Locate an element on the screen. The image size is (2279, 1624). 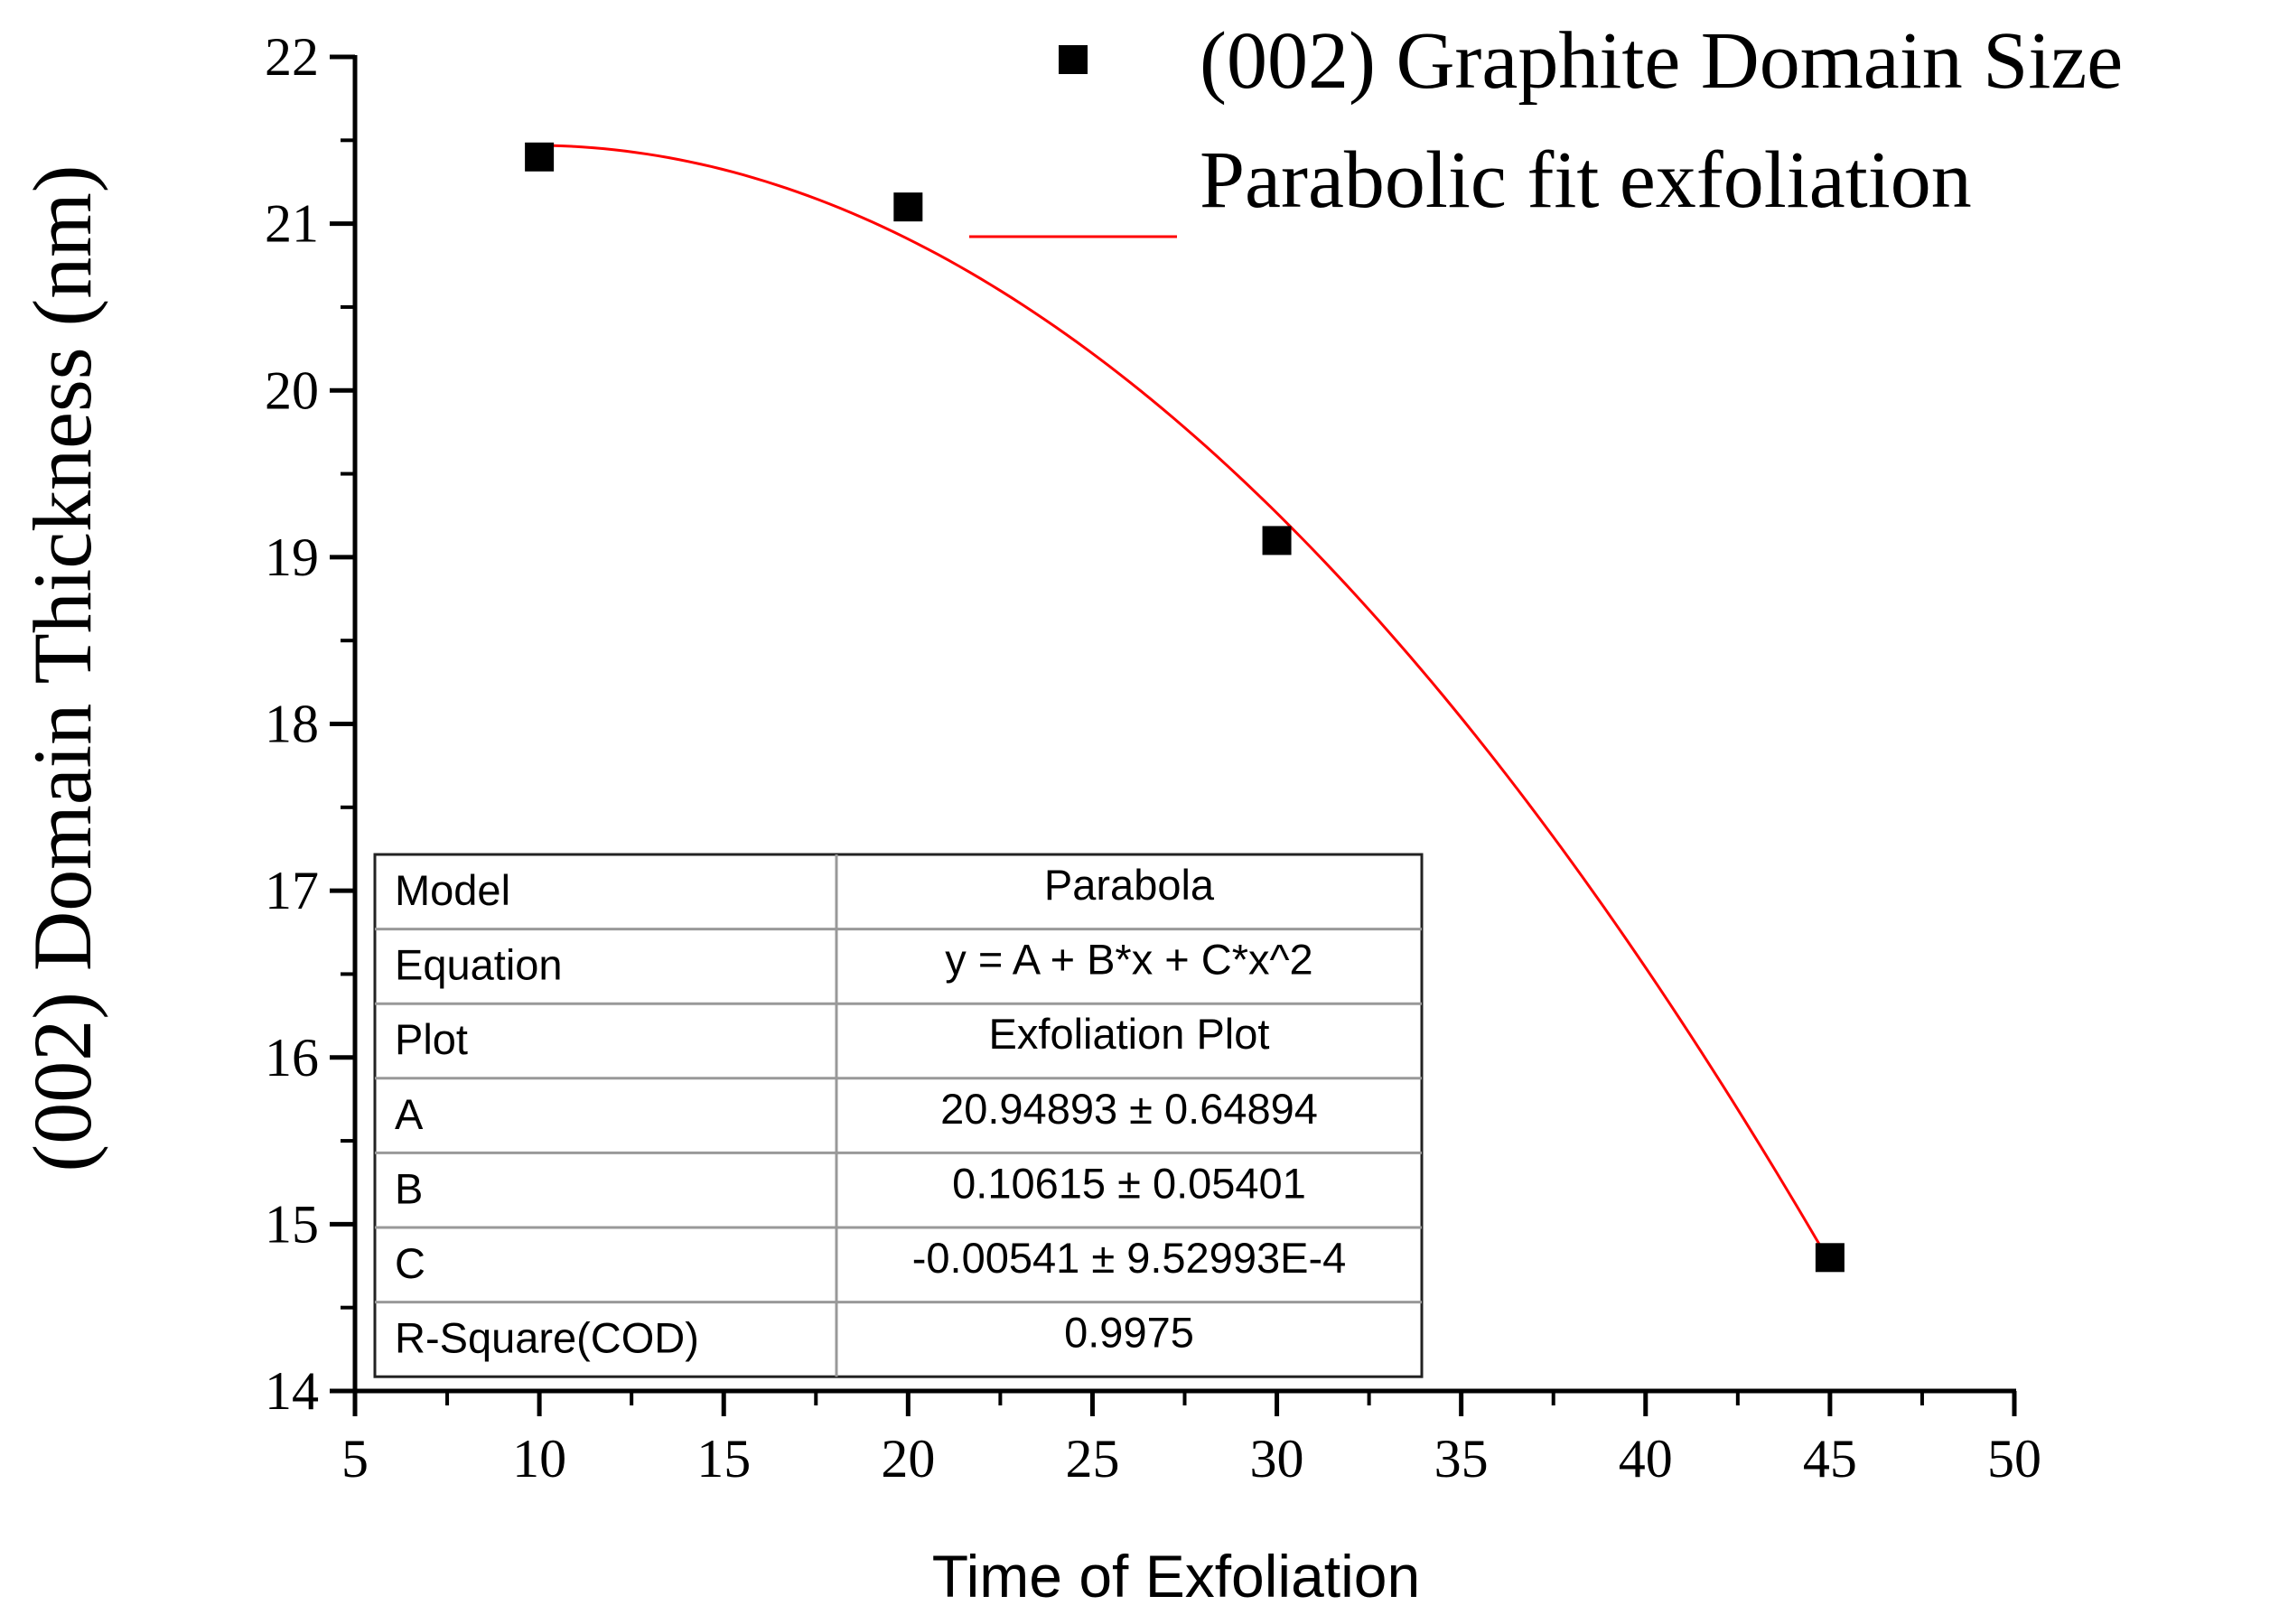
y-tick-label: 14 is located at coordinates (292, 1391).